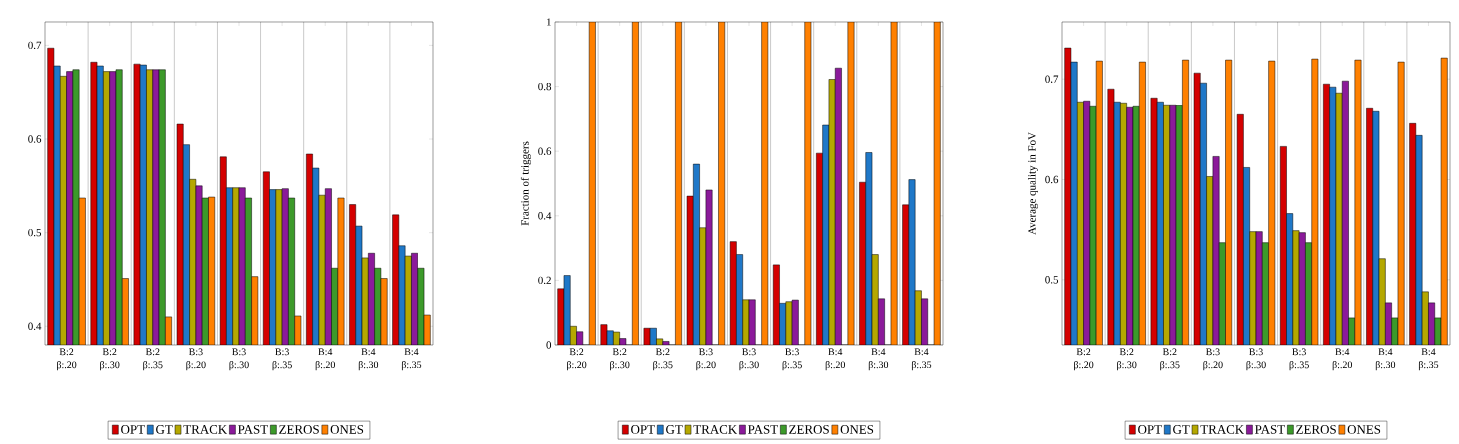 This screenshot has width=1459, height=444. Describe the element at coordinates (549, 345) in the screenshot. I see `y-tick-label: 0` at that location.